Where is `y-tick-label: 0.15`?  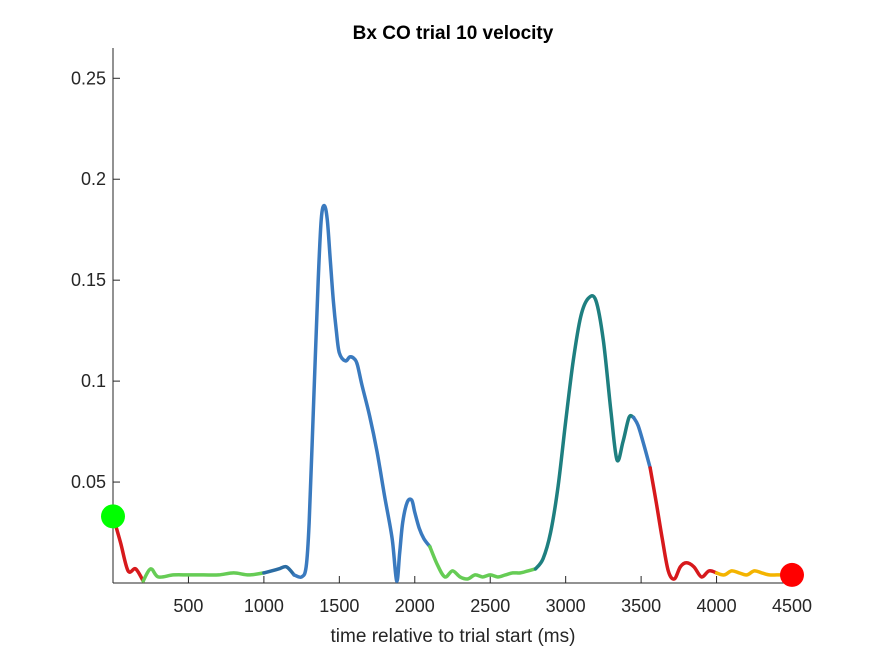 y-tick-label: 0.15 is located at coordinates (88, 280).